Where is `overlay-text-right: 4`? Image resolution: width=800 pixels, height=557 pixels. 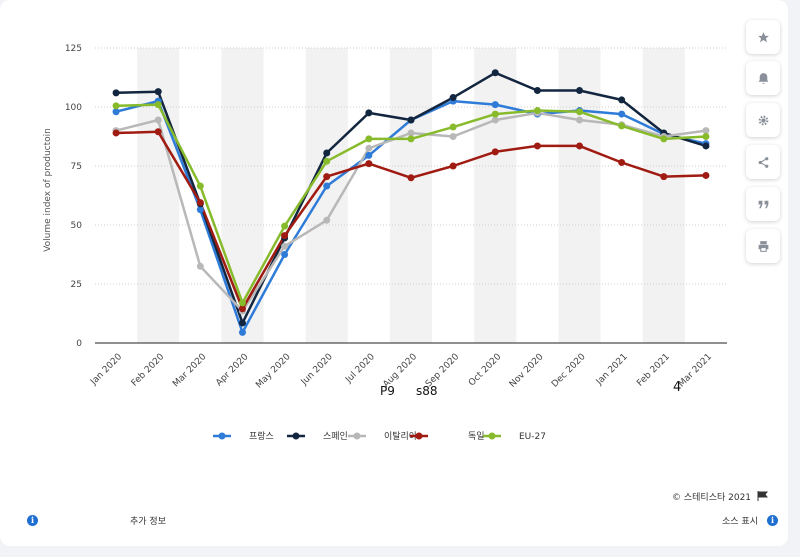 overlay-text-right: 4 is located at coordinates (677, 387).